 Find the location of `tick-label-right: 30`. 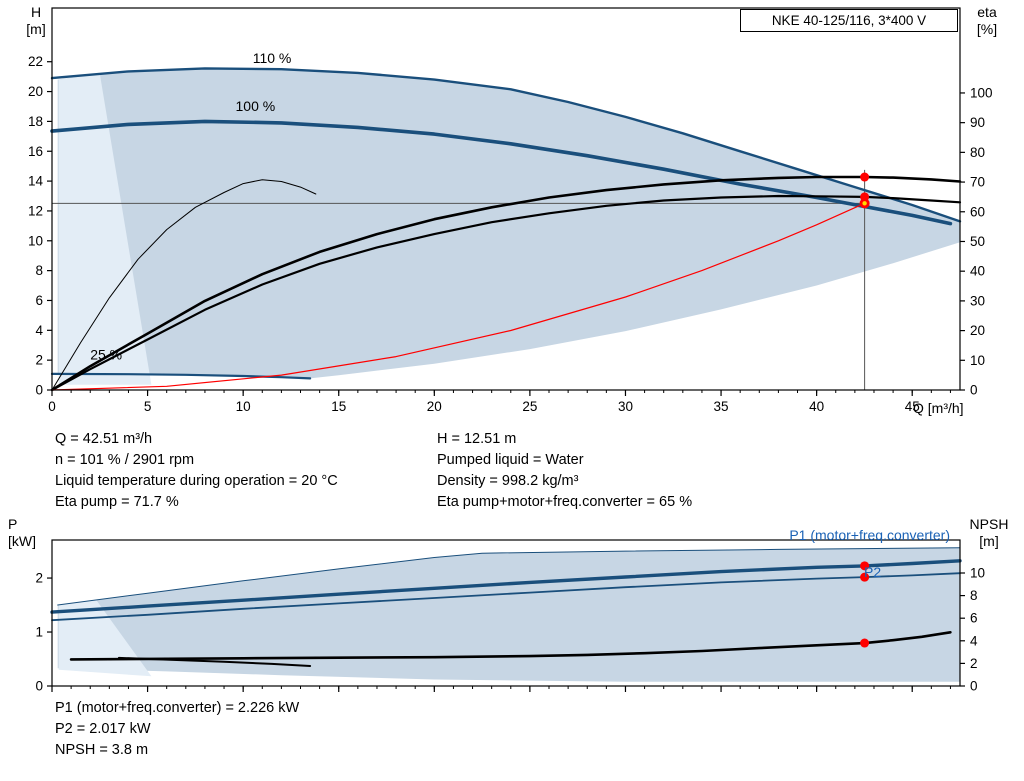

tick-label-right: 30 is located at coordinates (977, 300).